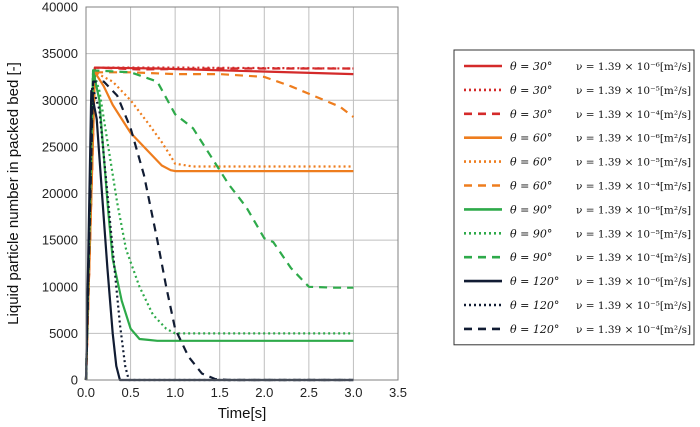 The image size is (700, 427). Describe the element at coordinates (242, 413) in the screenshot. I see `x-axis-label: Time[s]` at that location.